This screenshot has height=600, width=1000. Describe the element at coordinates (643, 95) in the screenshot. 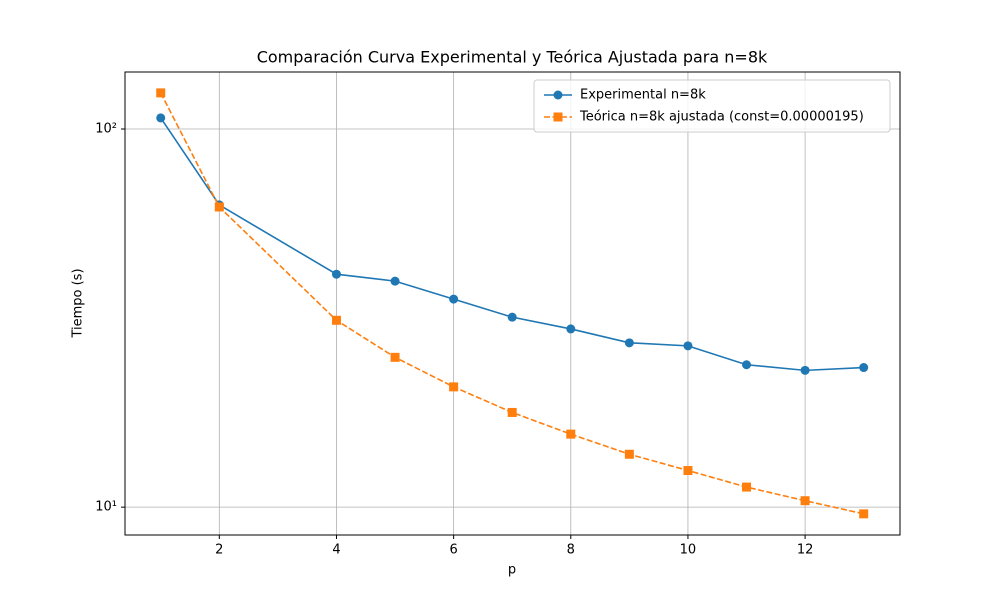

I see `legend-label: Experimental n=8k` at that location.